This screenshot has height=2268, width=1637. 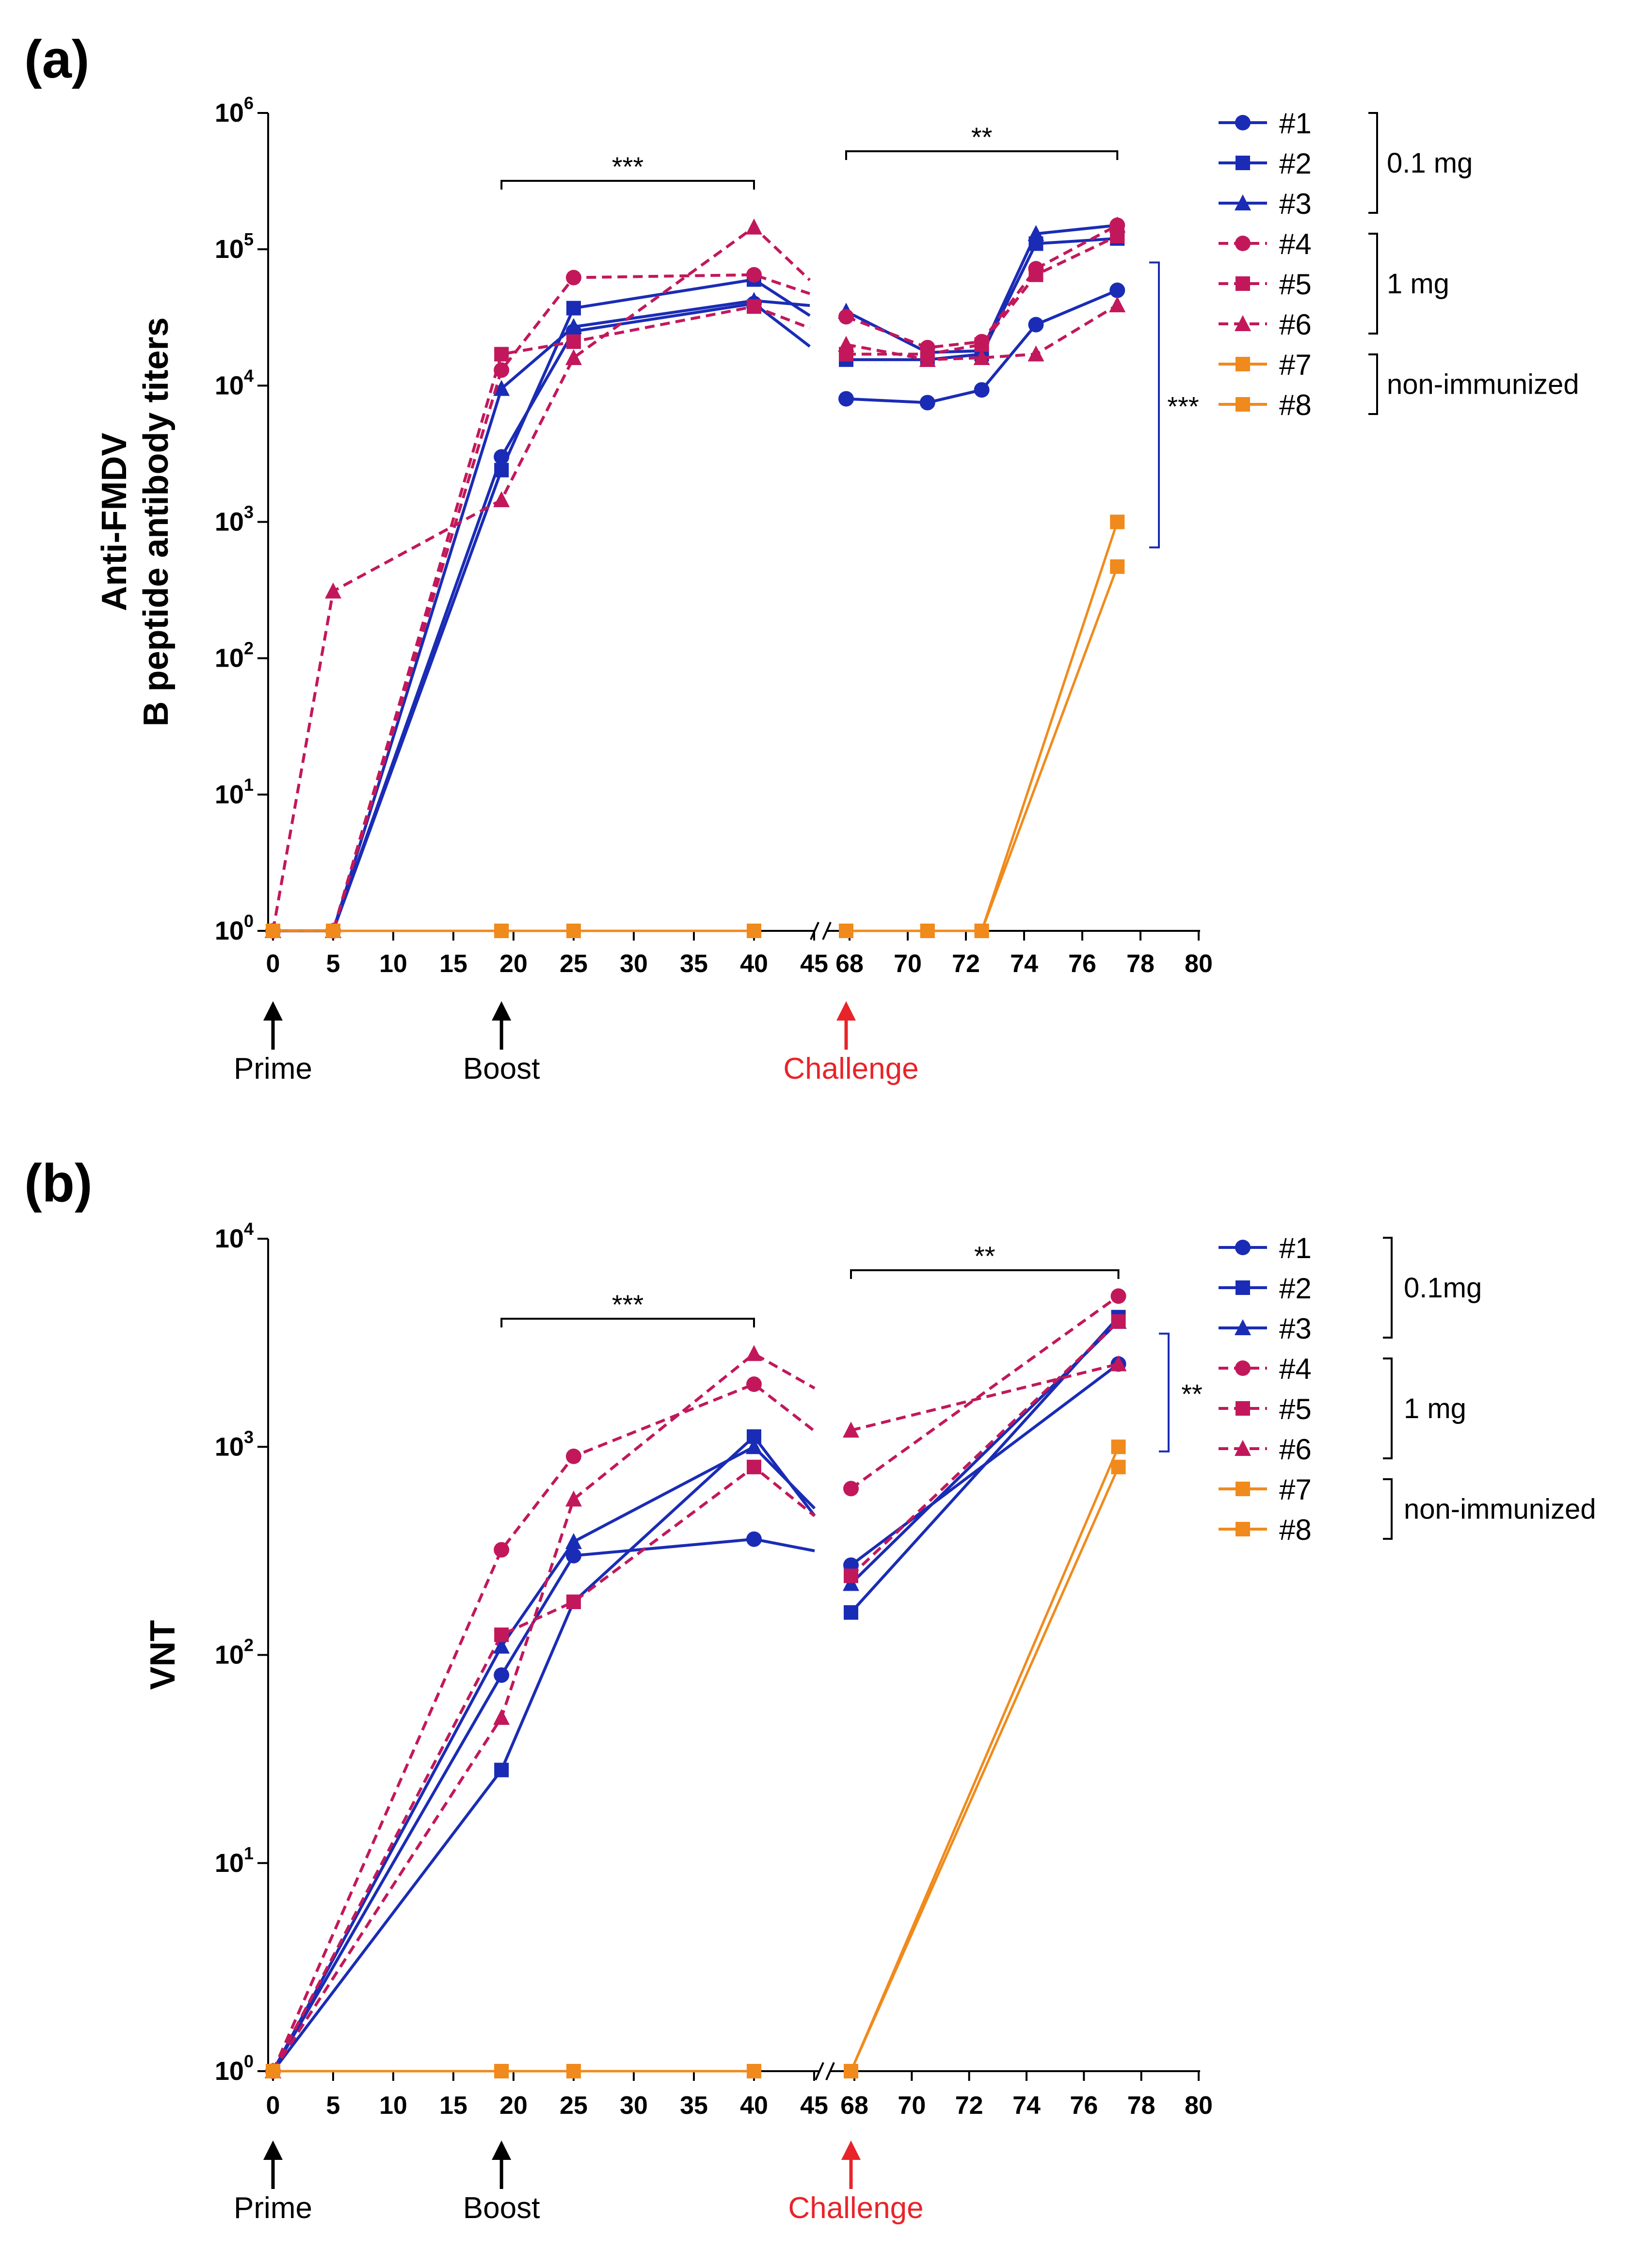 What do you see at coordinates (694, 2106) in the screenshot?
I see `x-tick-label: 35` at bounding box center [694, 2106].